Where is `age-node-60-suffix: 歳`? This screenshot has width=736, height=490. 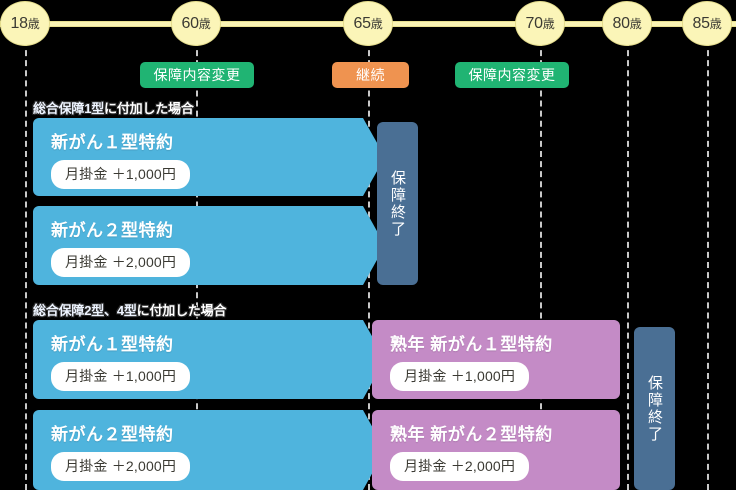 age-node-60-suffix: 歳 is located at coordinates (204, 24).